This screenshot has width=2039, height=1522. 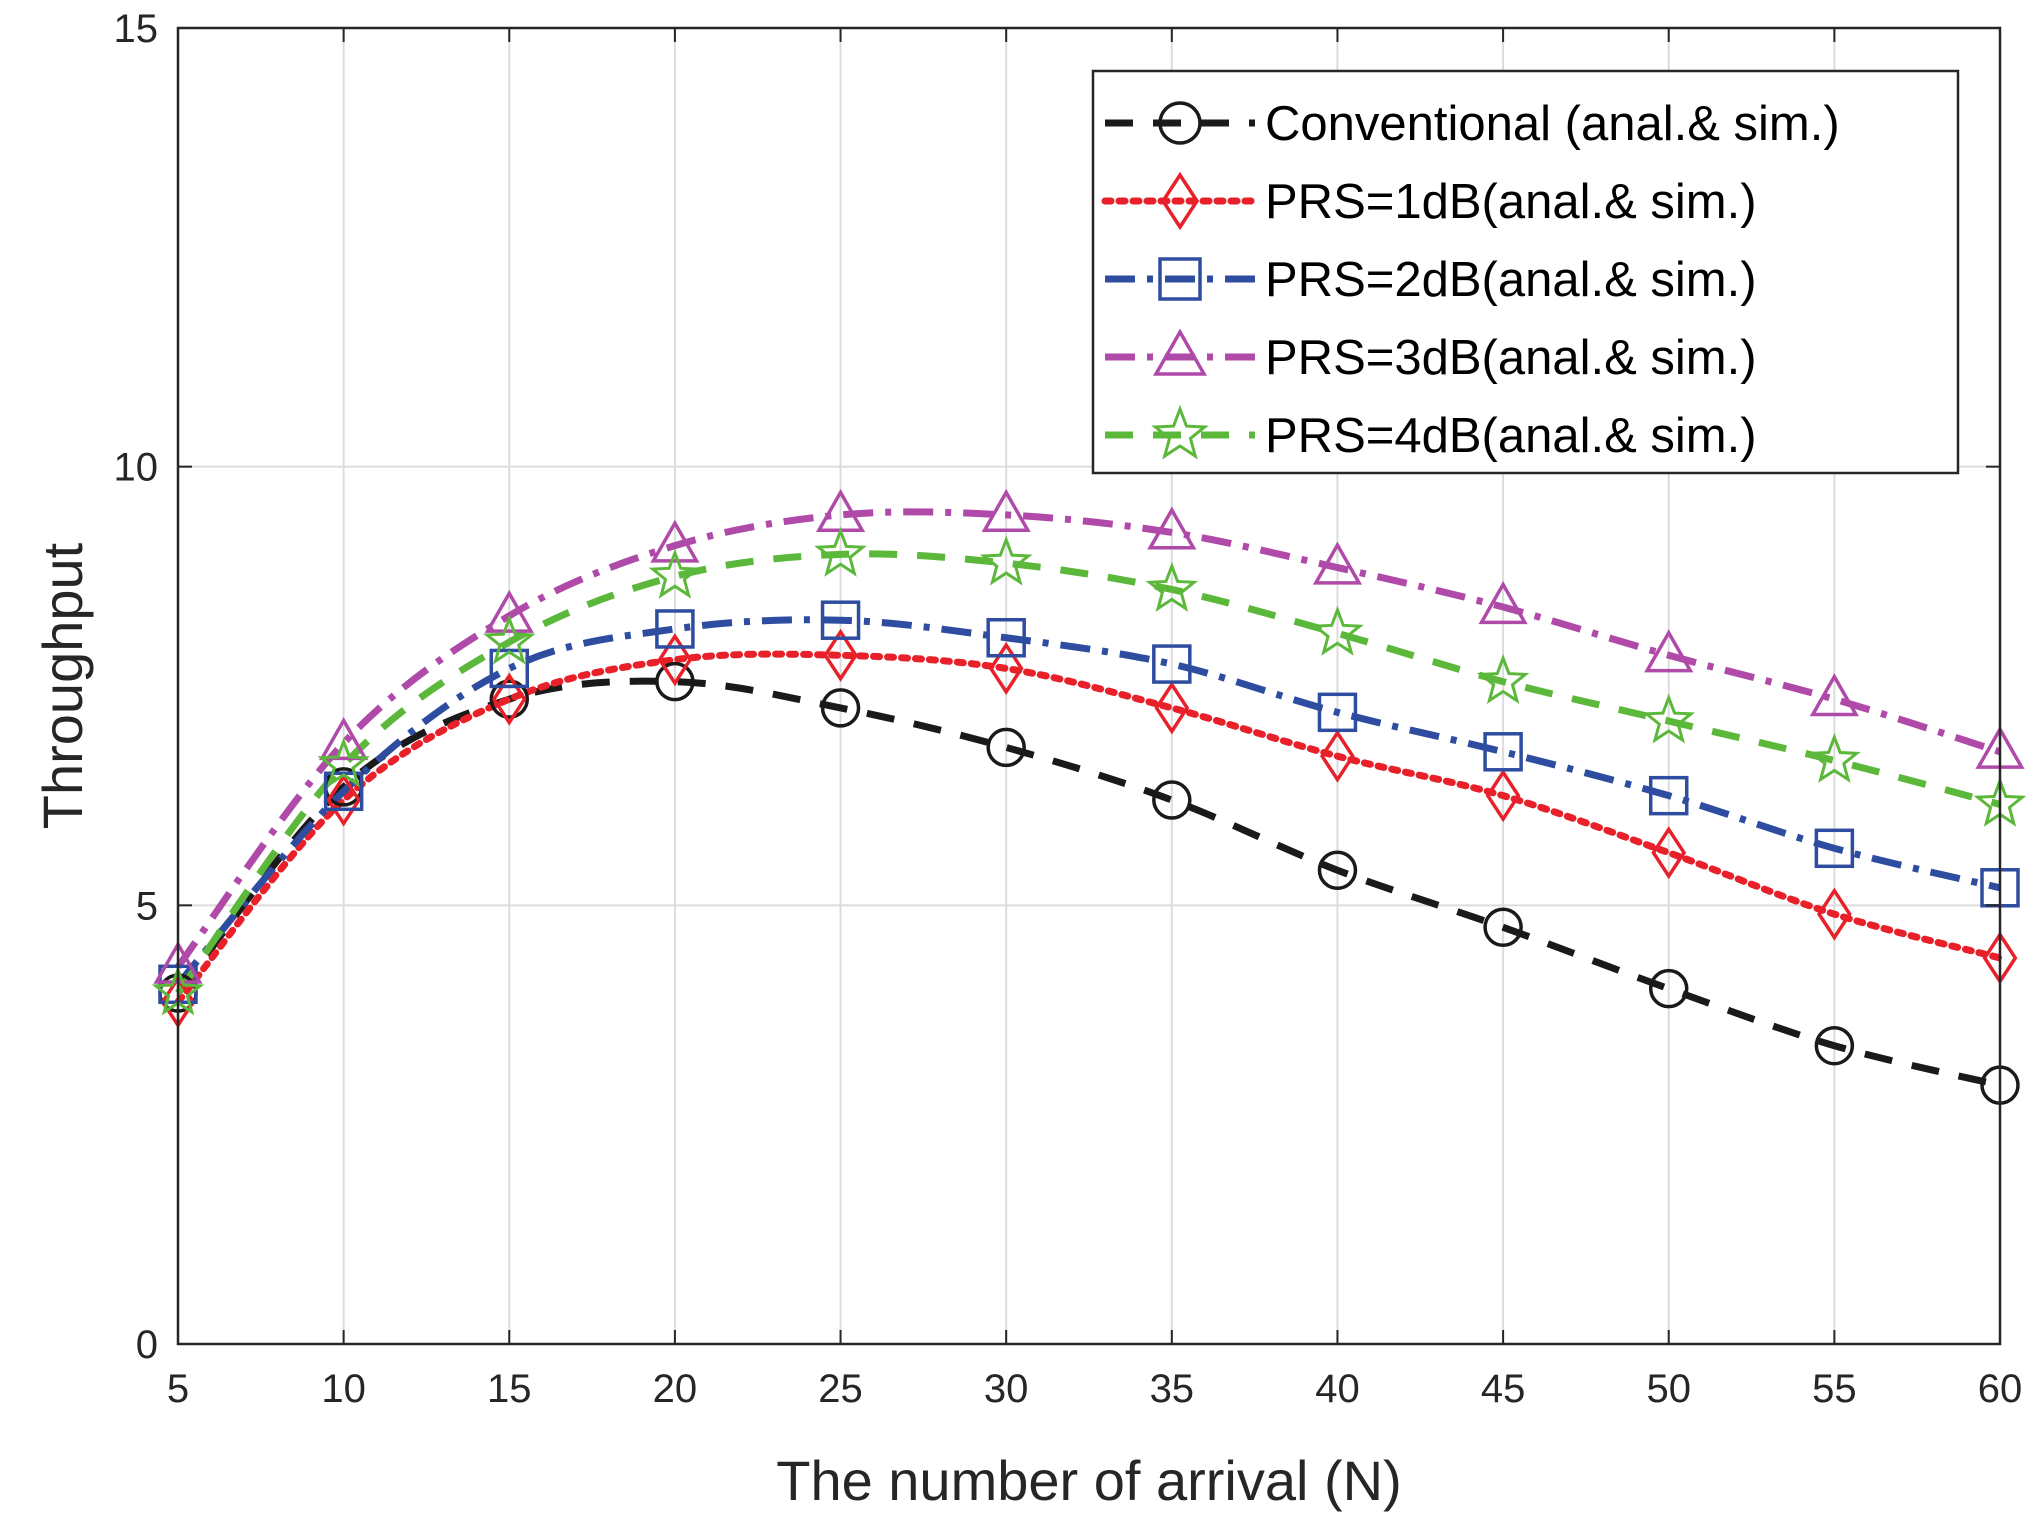 I want to click on x-tick-label: 20, so click(x=675, y=1389).